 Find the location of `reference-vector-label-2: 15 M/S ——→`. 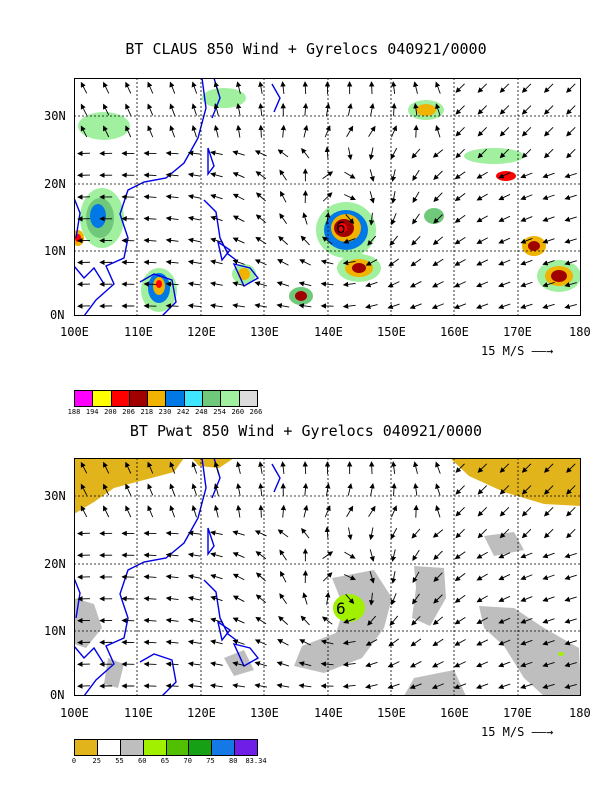

reference-vector-label-2: 15 M/S ——→ is located at coordinates (517, 732).